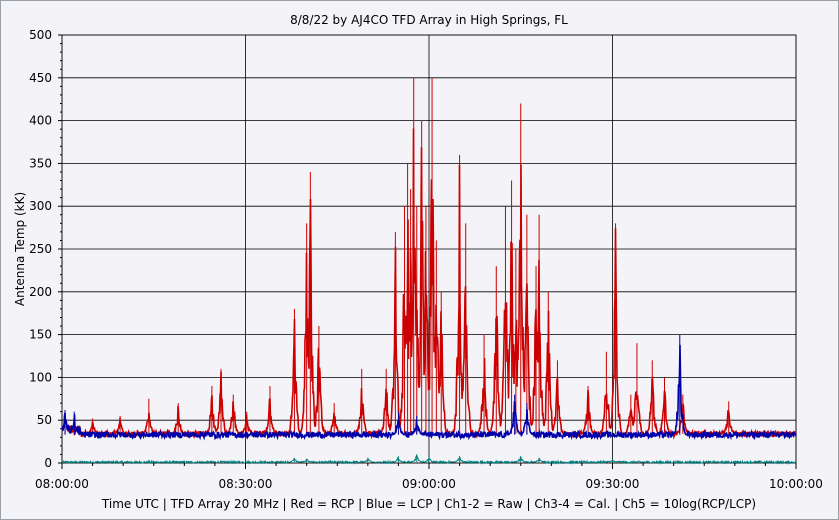 This screenshot has width=839, height=520. What do you see at coordinates (40, 249) in the screenshot?
I see `y-tick-label: 250` at bounding box center [40, 249].